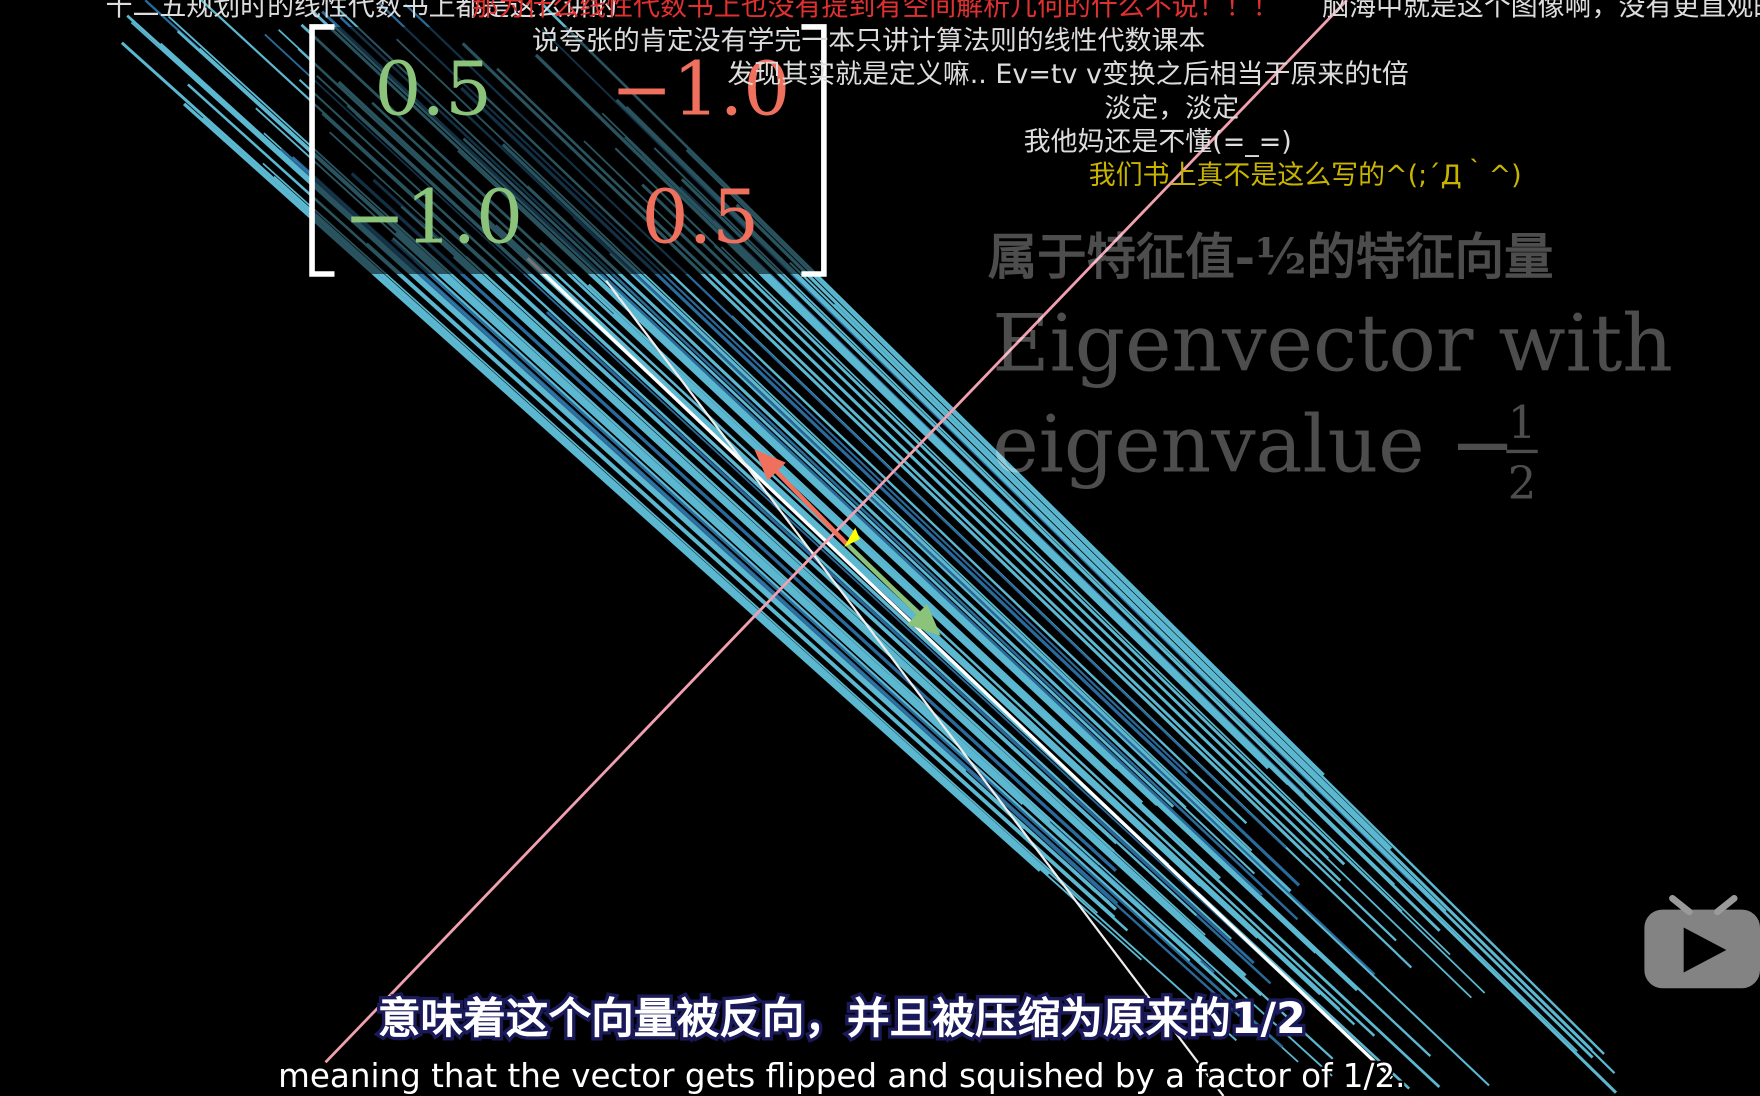 The height and width of the screenshot is (1096, 1760). I want to click on fraction-numerator: 1, so click(1522, 422).